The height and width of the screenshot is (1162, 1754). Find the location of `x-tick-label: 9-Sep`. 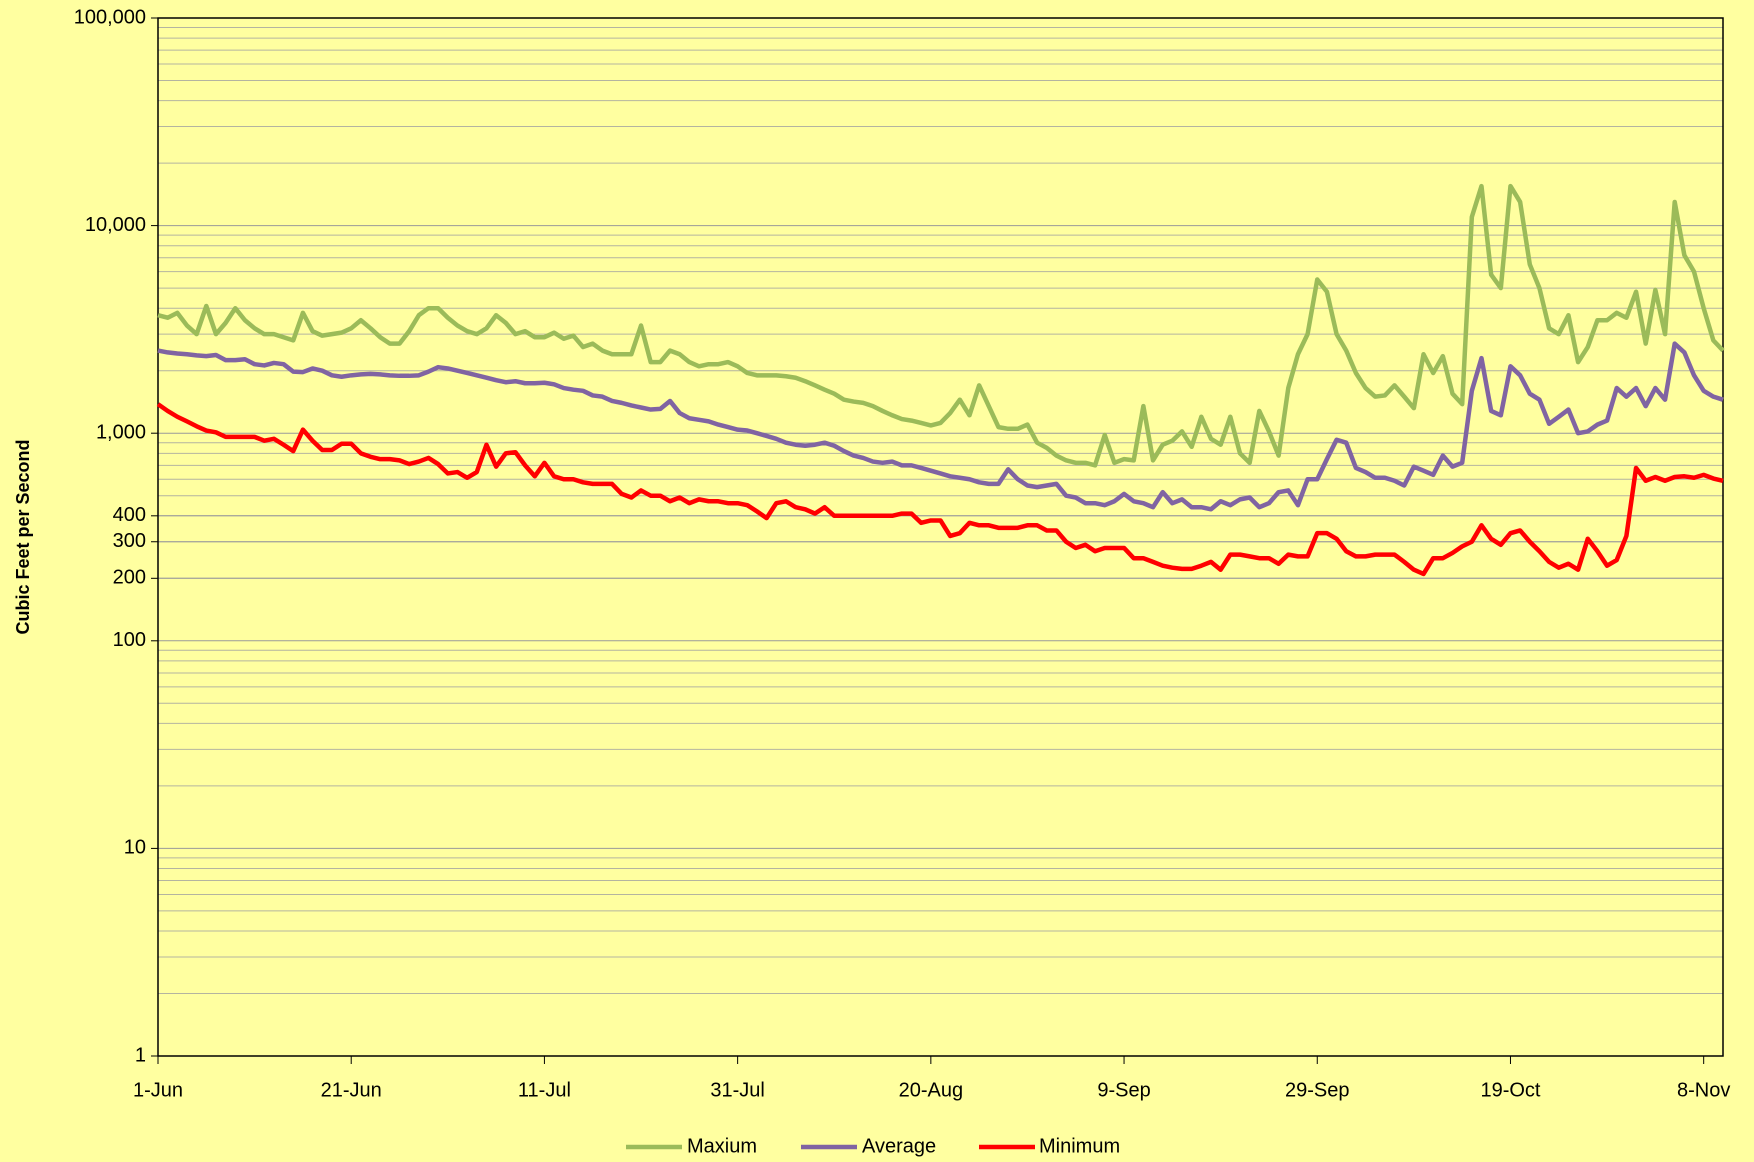

x-tick-label: 9-Sep is located at coordinates (1123, 1090).